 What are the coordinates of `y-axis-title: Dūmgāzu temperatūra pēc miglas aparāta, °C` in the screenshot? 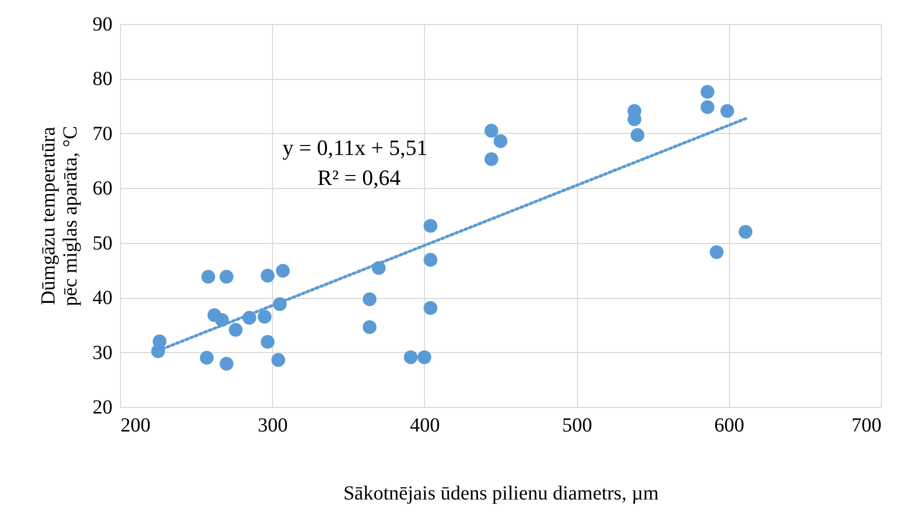 It's located at (60, 216).